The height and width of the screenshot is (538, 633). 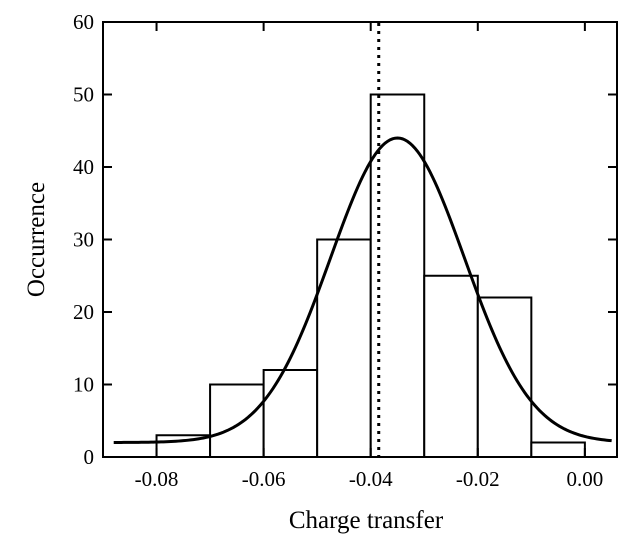 I want to click on y-tick-label-5: 50, so click(x=83, y=95).